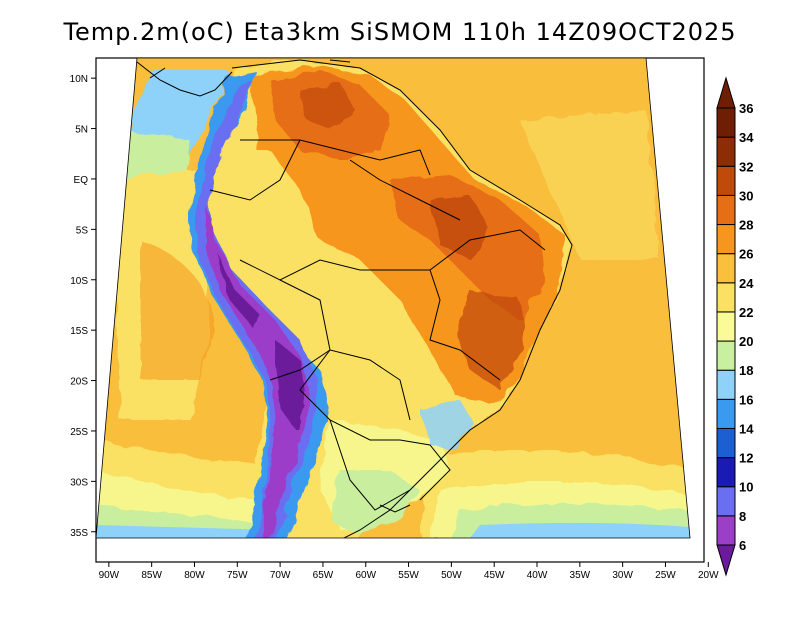 The height and width of the screenshot is (618, 800). I want to click on x-tick-label: 60W, so click(365, 575).